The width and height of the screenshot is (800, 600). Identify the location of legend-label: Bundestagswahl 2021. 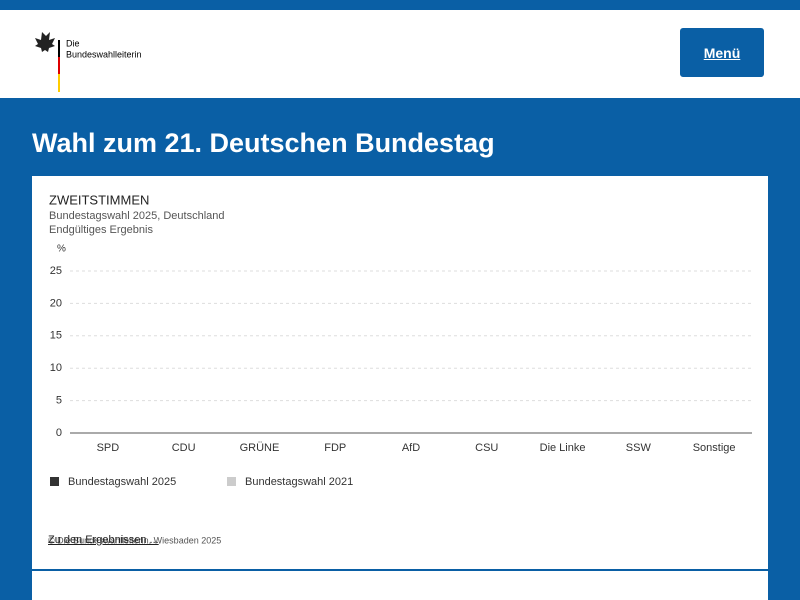
(299, 482).